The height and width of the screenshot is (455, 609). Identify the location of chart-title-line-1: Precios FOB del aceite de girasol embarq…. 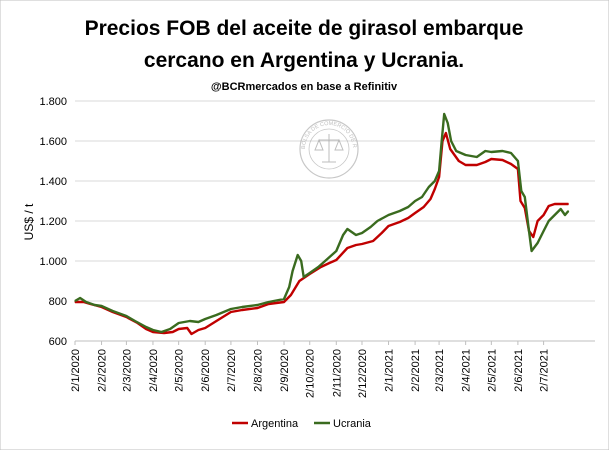
(304, 28).